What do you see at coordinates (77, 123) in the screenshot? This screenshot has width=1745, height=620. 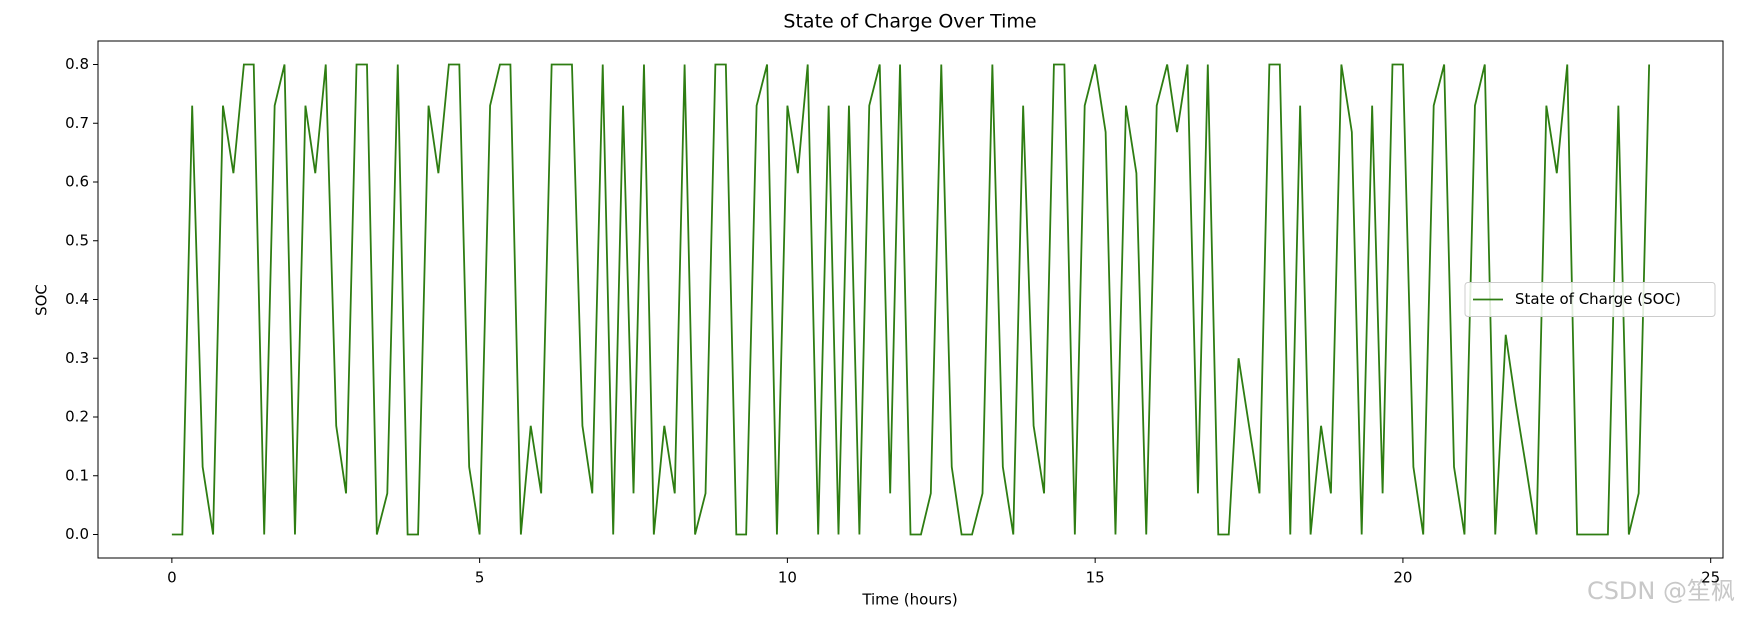 I see `y-tick-label: 0.7` at bounding box center [77, 123].